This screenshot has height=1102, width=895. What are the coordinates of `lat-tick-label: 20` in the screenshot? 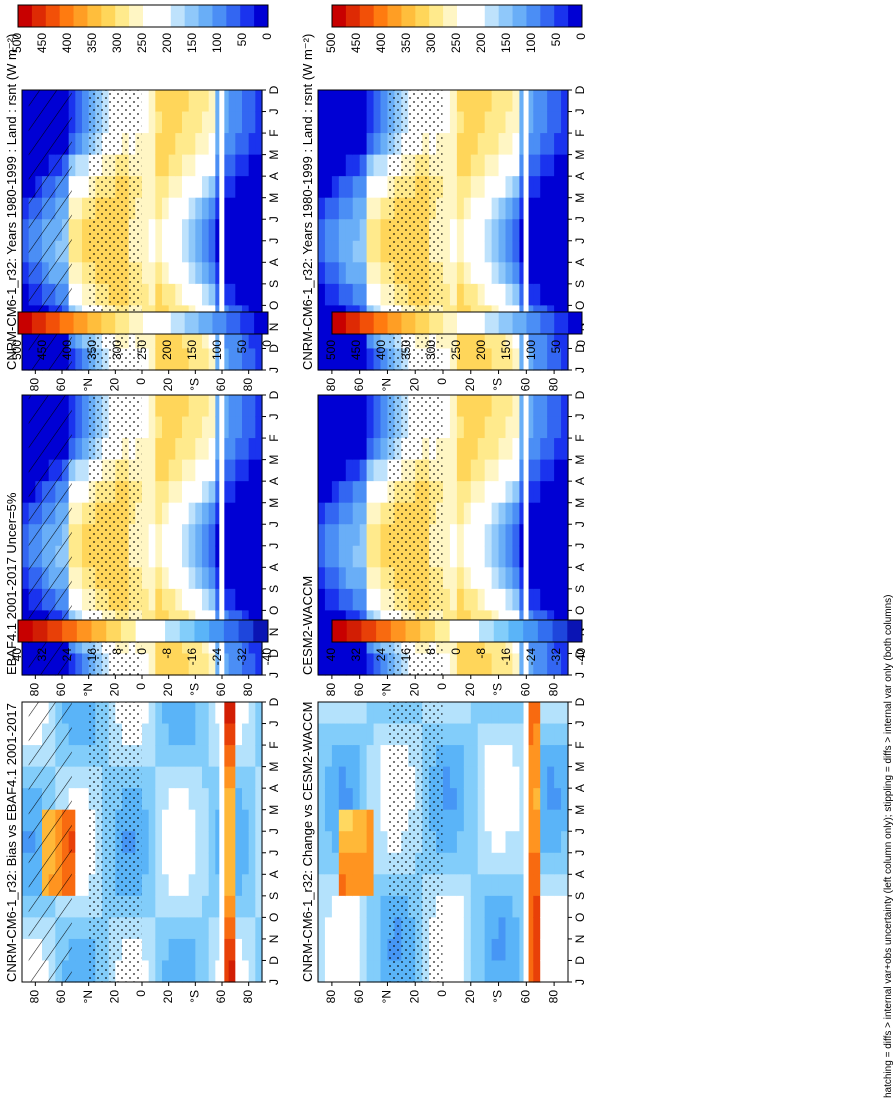 It's located at (168, 385).